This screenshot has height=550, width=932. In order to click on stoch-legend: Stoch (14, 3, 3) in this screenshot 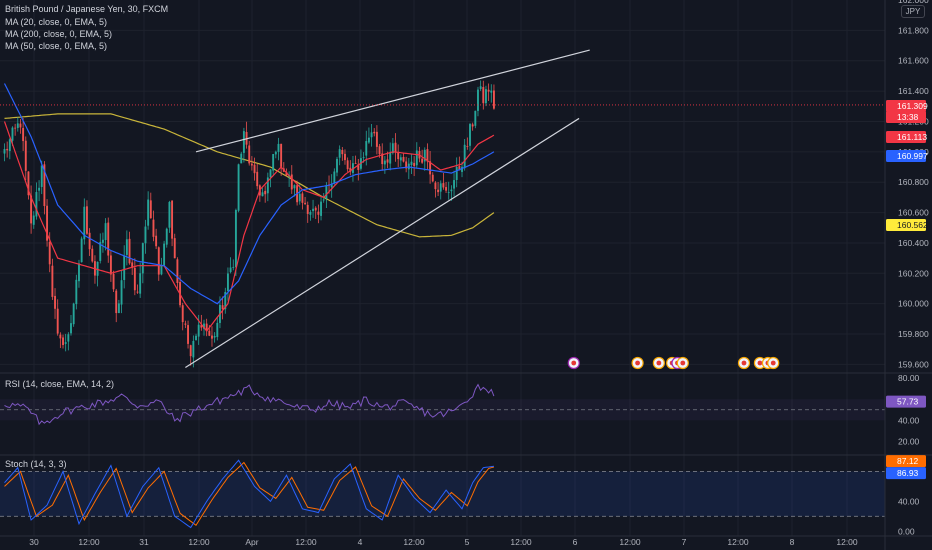, I will do `click(36, 464)`.